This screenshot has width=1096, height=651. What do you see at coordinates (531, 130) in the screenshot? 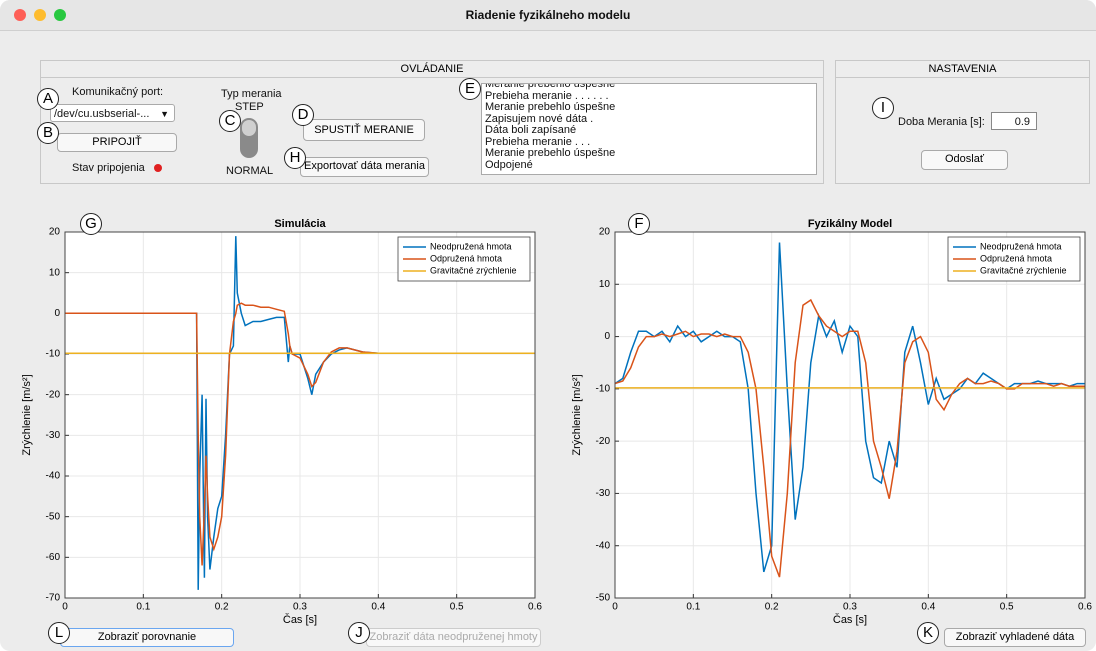
I see `log-entry: Dáta boli zapísané` at bounding box center [531, 130].